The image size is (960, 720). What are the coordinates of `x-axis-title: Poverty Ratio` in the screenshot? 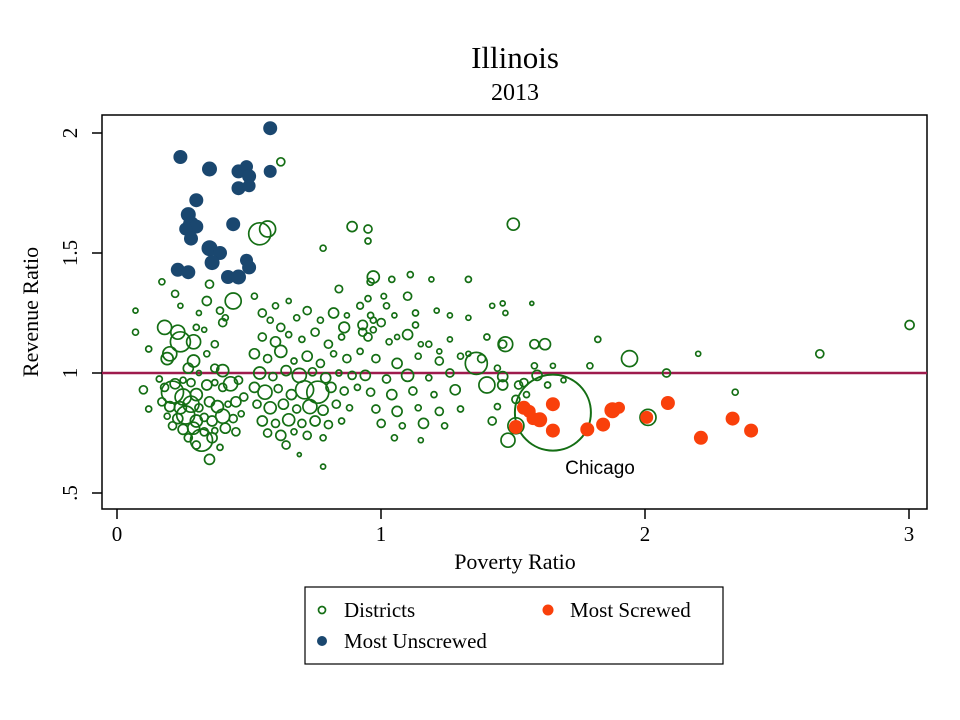 It's located at (515, 561).